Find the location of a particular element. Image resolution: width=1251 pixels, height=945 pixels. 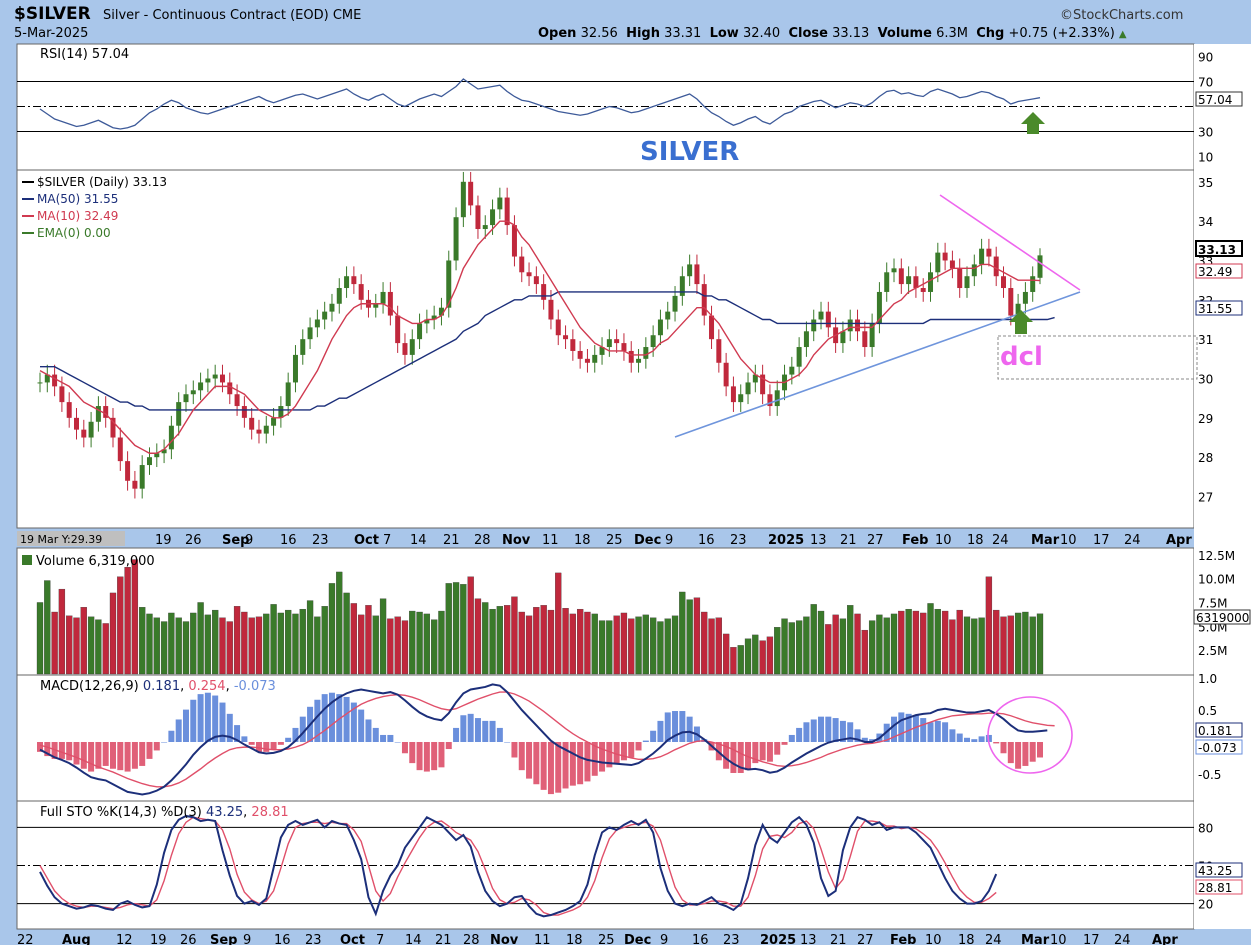

price-legend-item: MA(50) 31.55 is located at coordinates (77, 199).